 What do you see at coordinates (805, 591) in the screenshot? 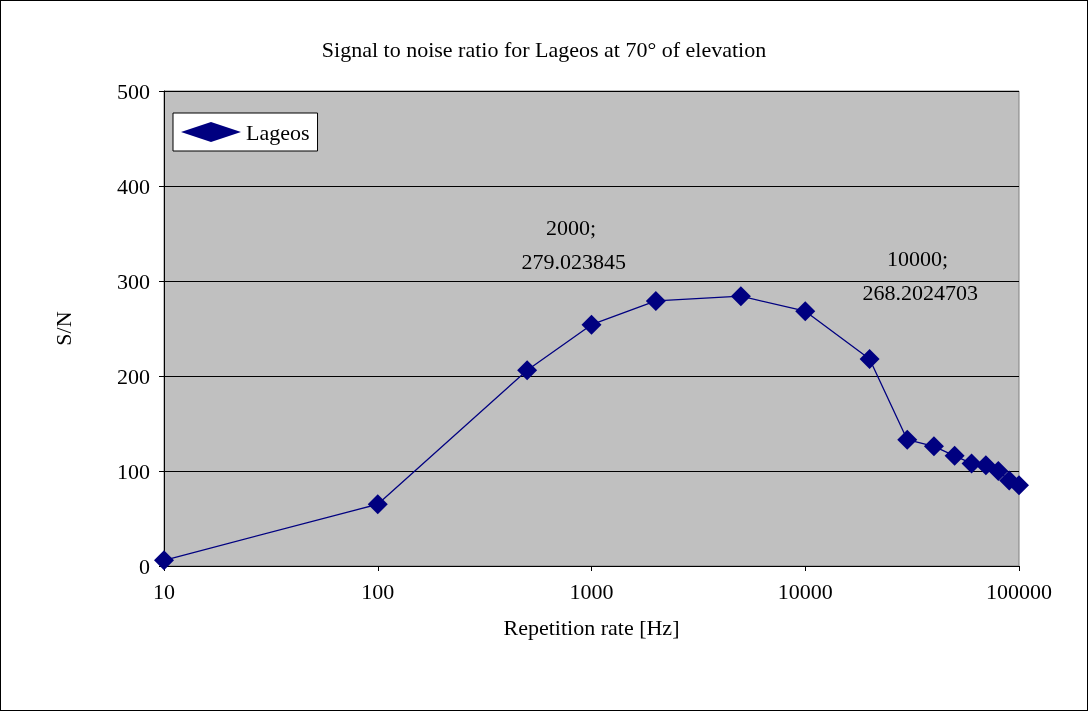
I see `x-tick-label: 10000` at bounding box center [805, 591].